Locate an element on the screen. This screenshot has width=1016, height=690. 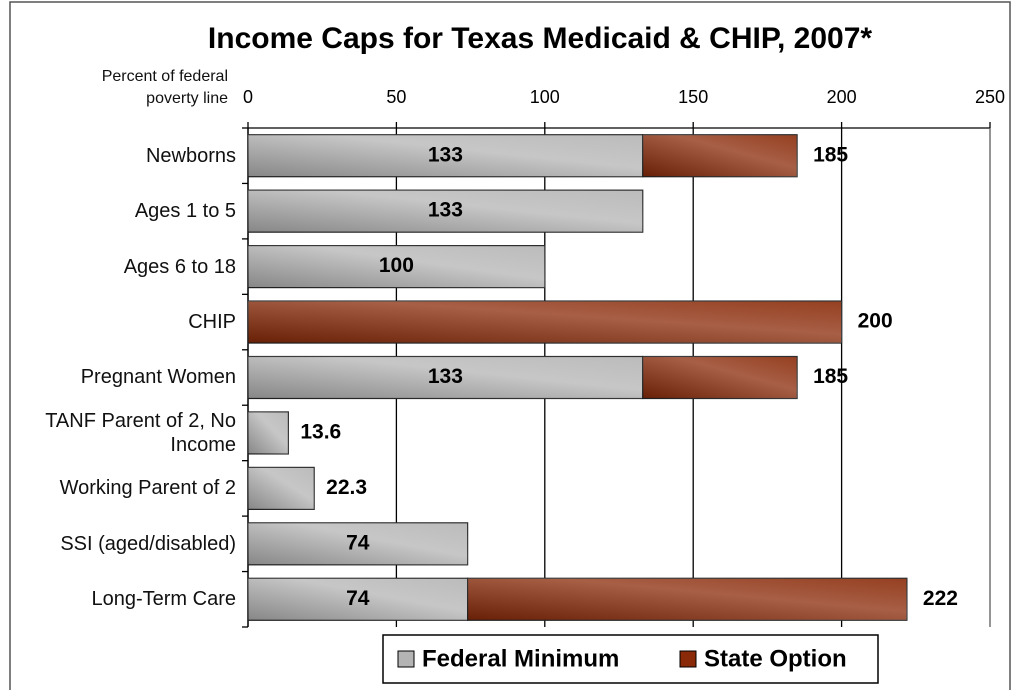
x-tick-label: 200 is located at coordinates (842, 97).